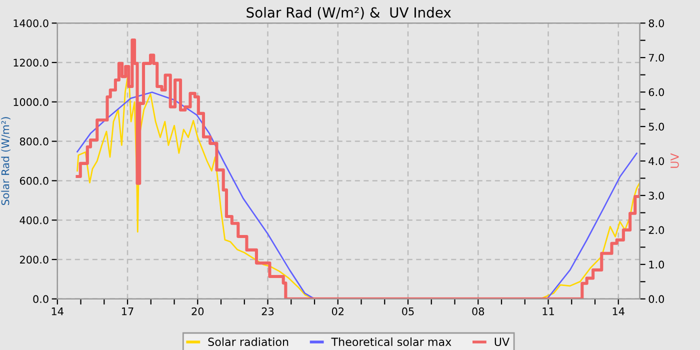 The image size is (700, 350). What do you see at coordinates (656, 126) in the screenshot?
I see `y2-tick-label: 5.0` at bounding box center [656, 126].